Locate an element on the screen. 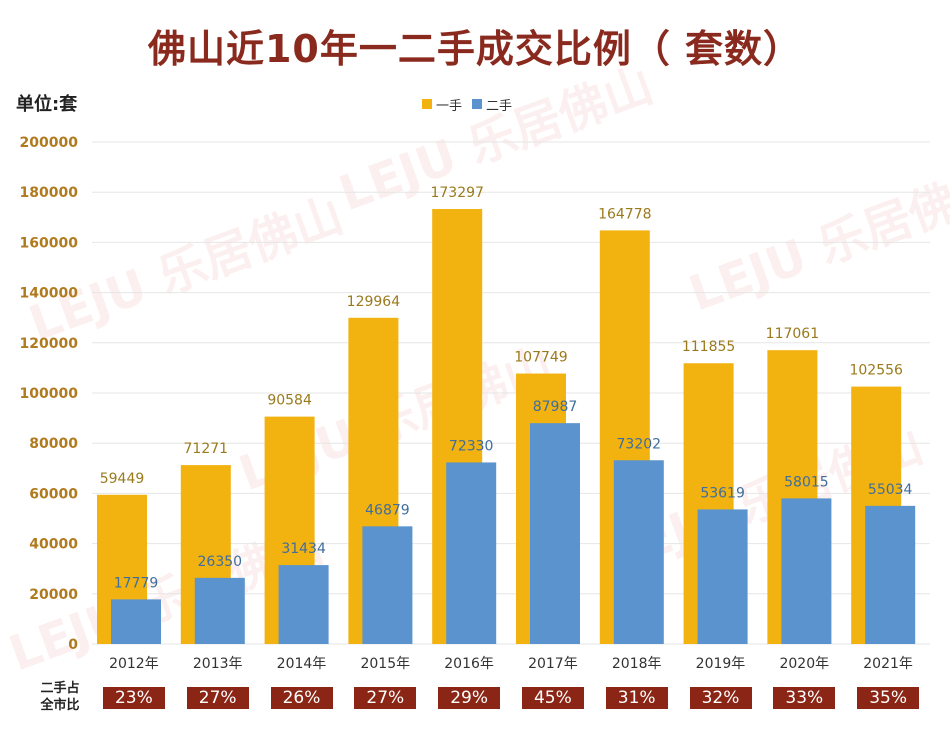 The height and width of the screenshot is (742, 950). y-tick-label: 80000 is located at coordinates (53, 444).